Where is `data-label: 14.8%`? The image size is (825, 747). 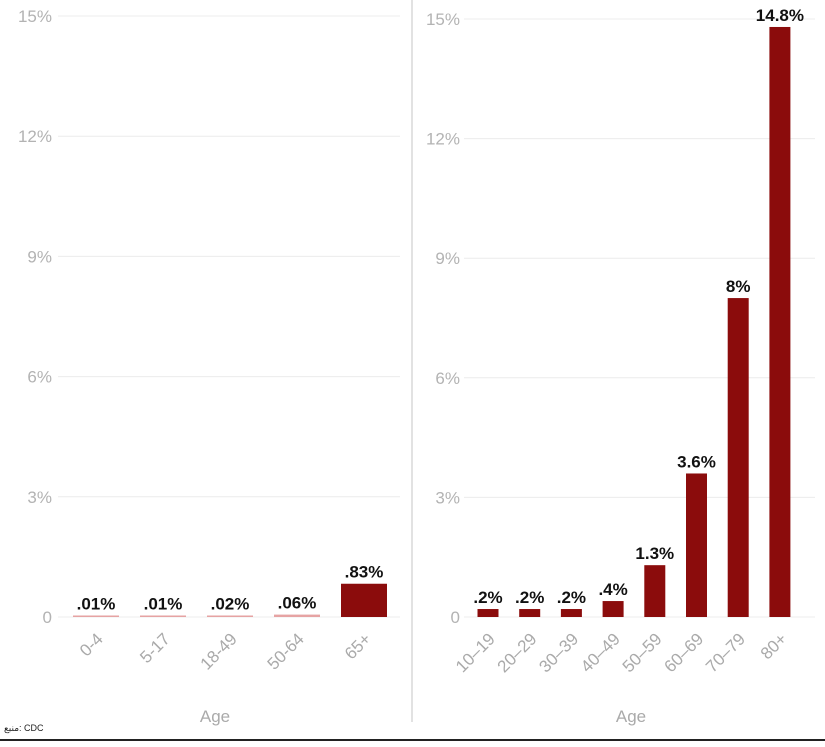
data-label: 14.8% is located at coordinates (780, 15).